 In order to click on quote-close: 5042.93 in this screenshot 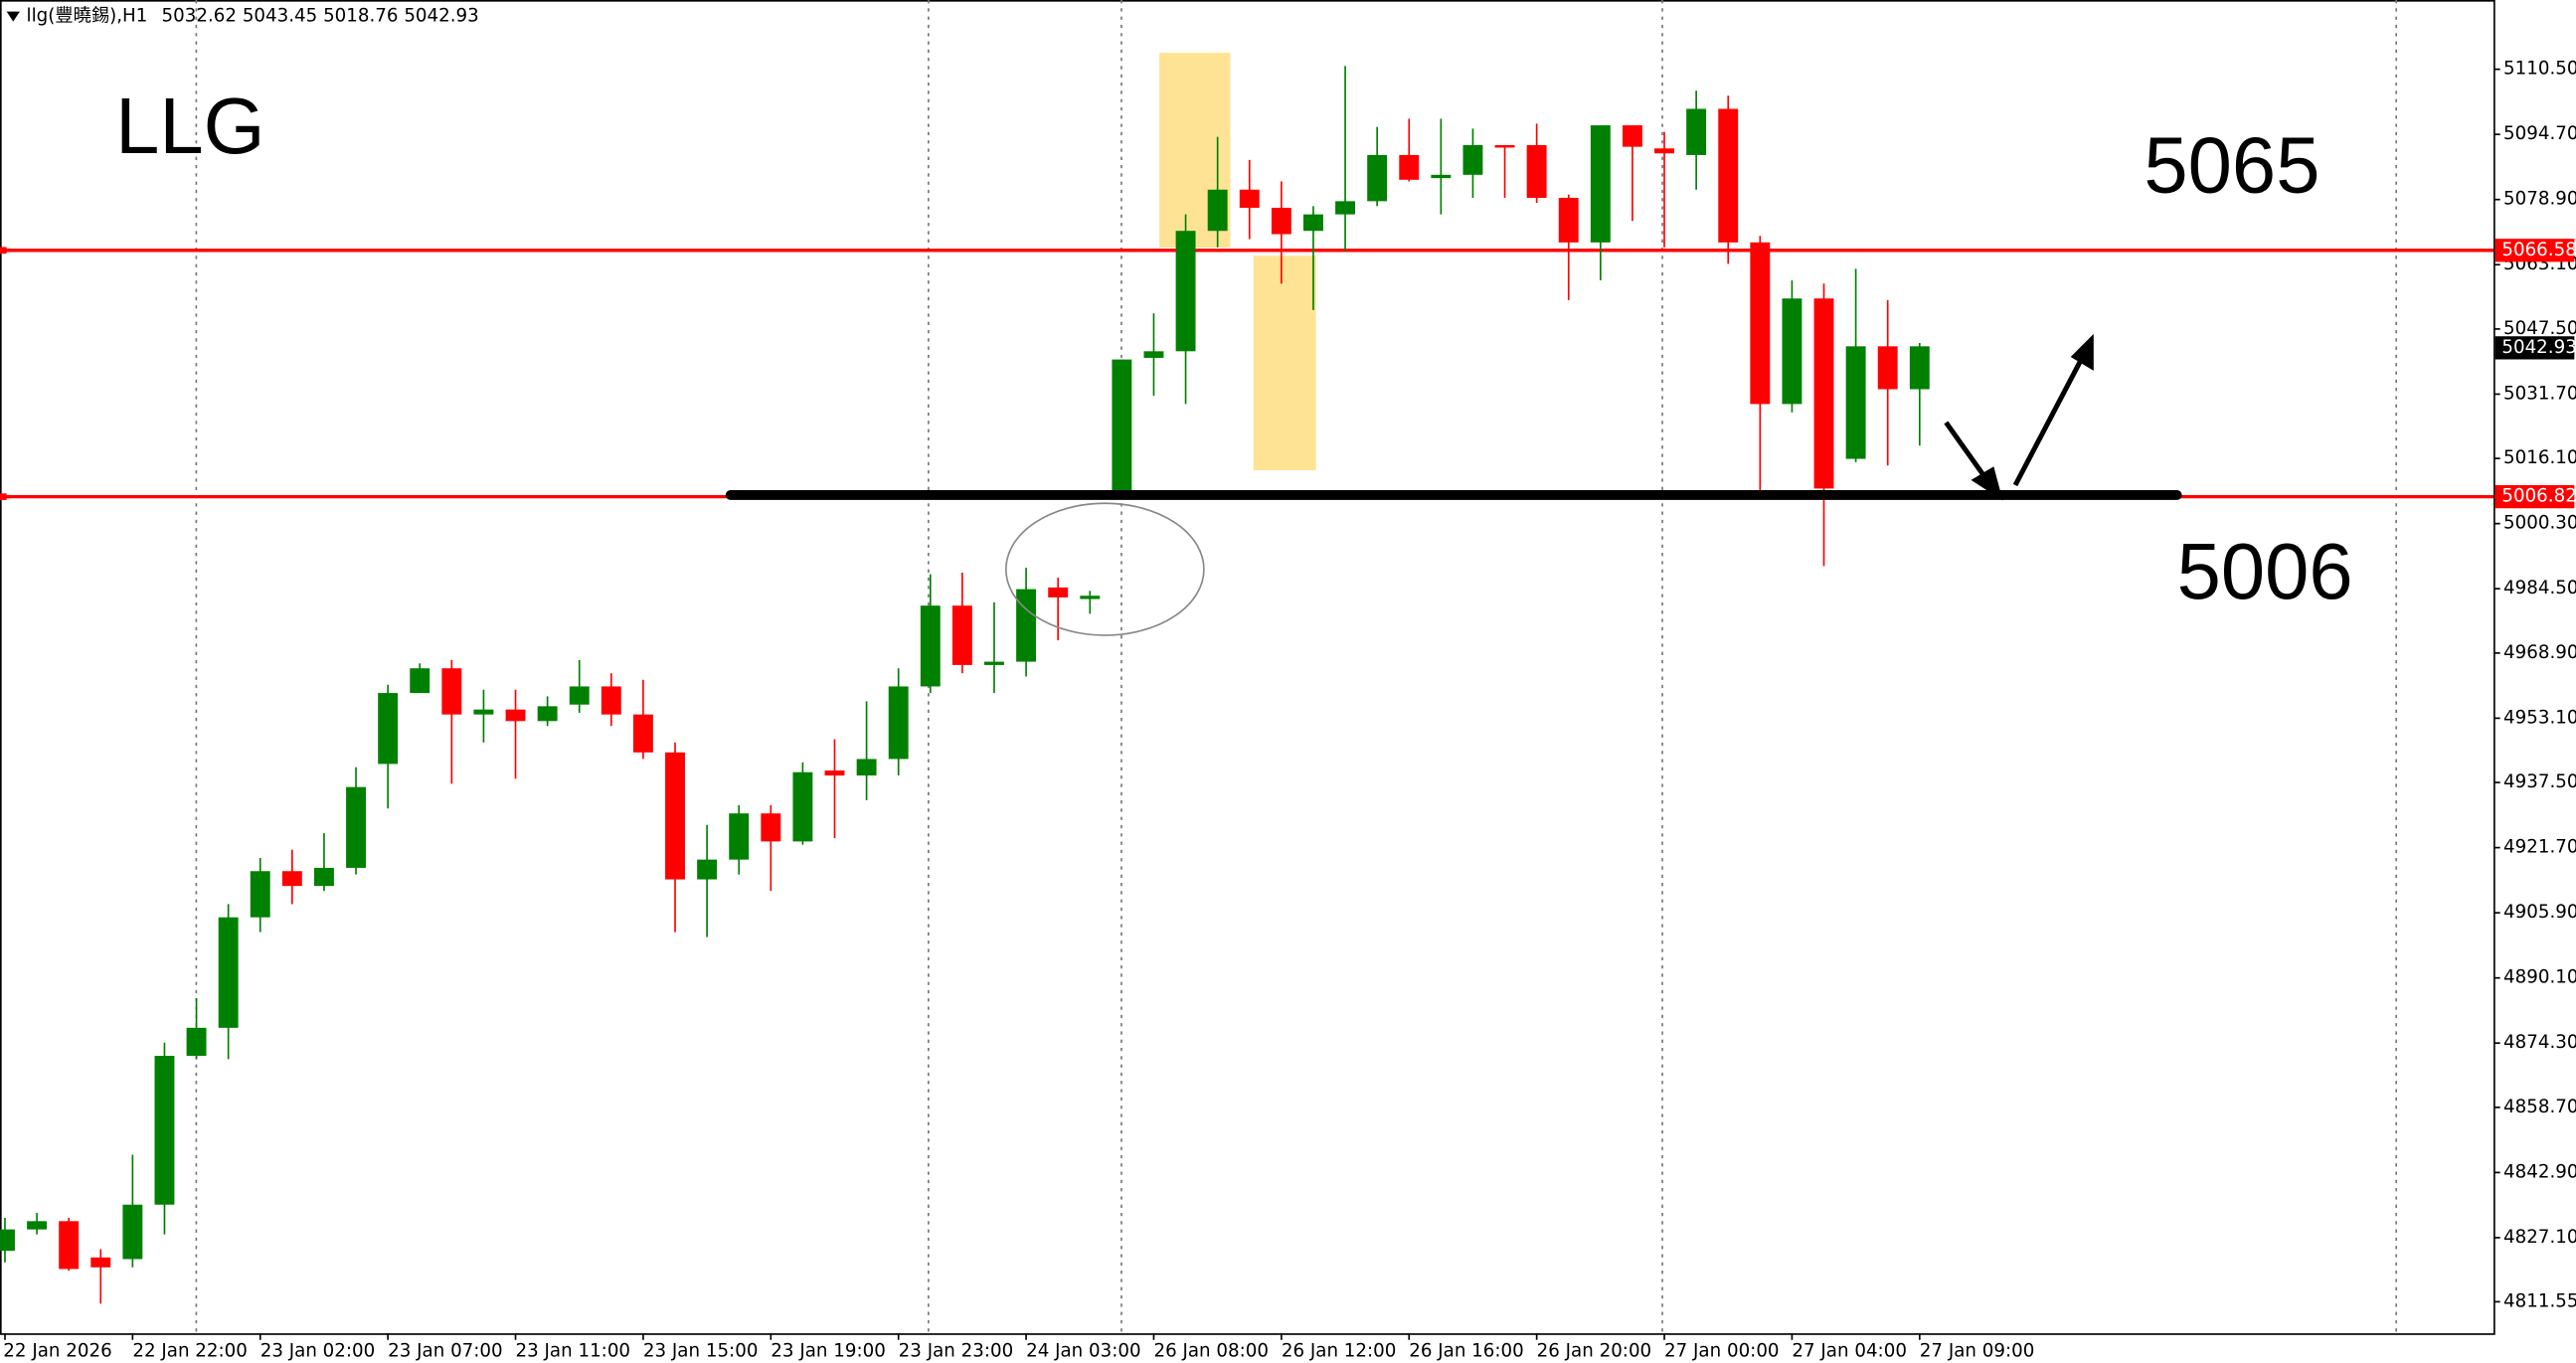, I will do `click(441, 16)`.